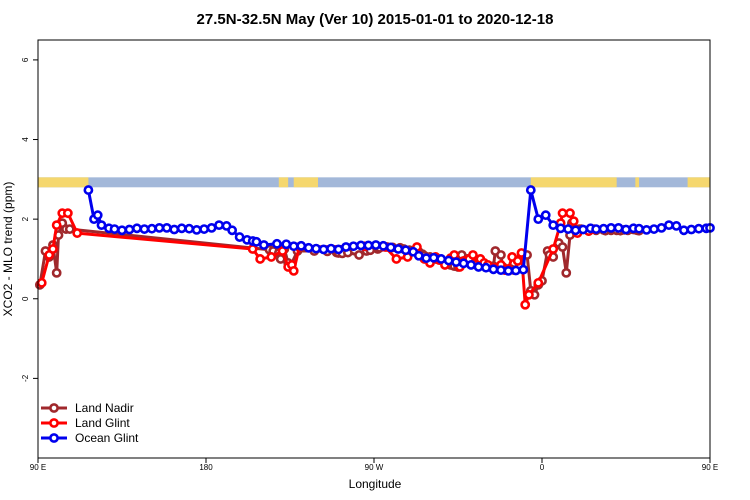 This screenshot has height=500, width=750. Describe the element at coordinates (542, 467) in the screenshot. I see `x-tick-label: 0` at that location.